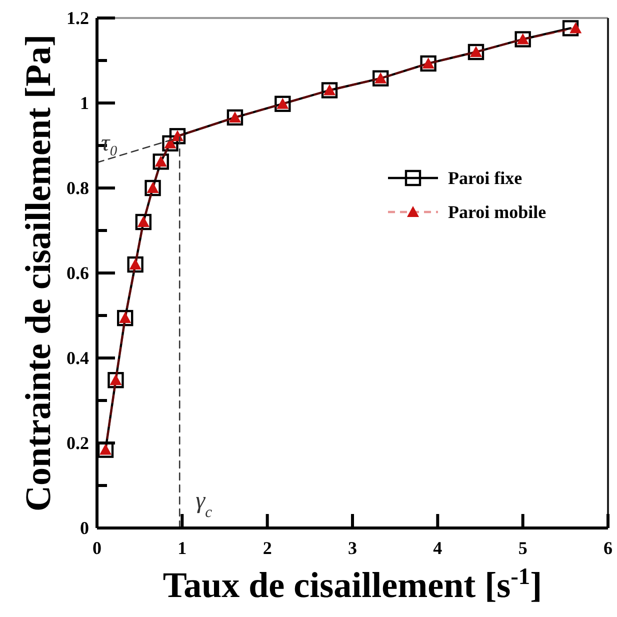 The width and height of the screenshot is (617, 617). I want to click on y-tick-label: 0.6, so click(77, 273).